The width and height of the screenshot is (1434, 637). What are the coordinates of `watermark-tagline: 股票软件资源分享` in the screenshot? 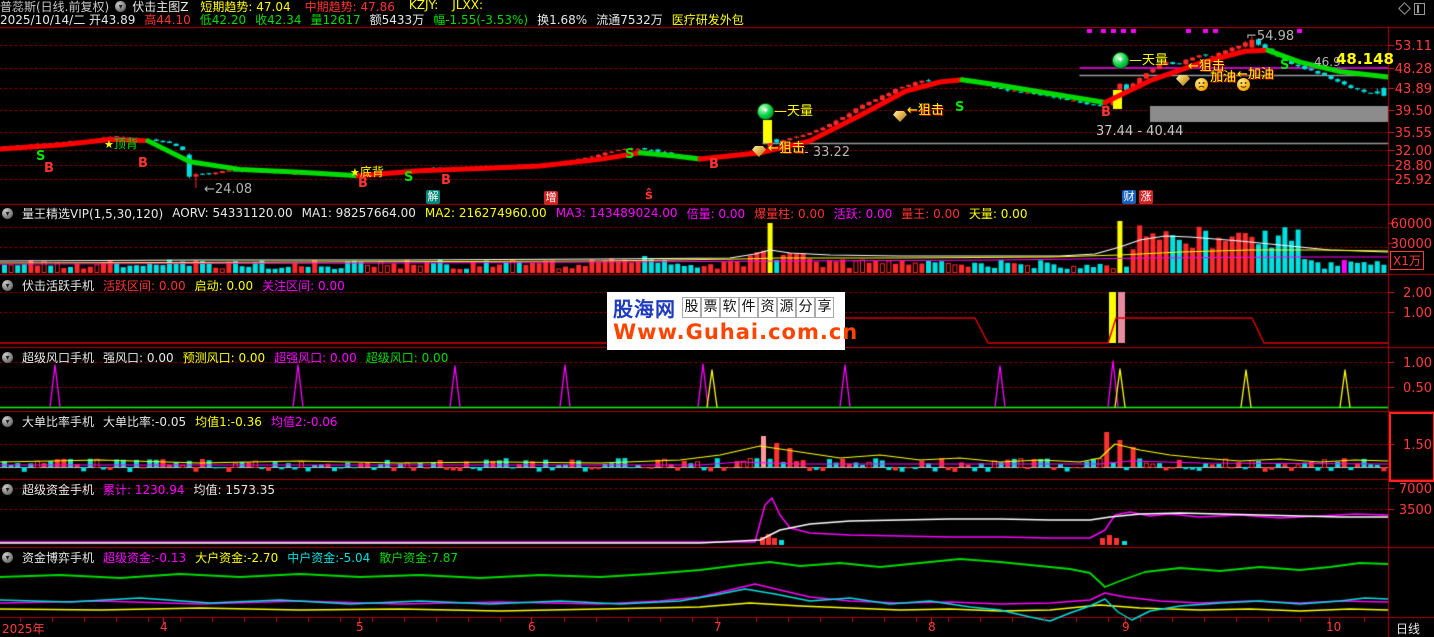 It's located at (758, 307).